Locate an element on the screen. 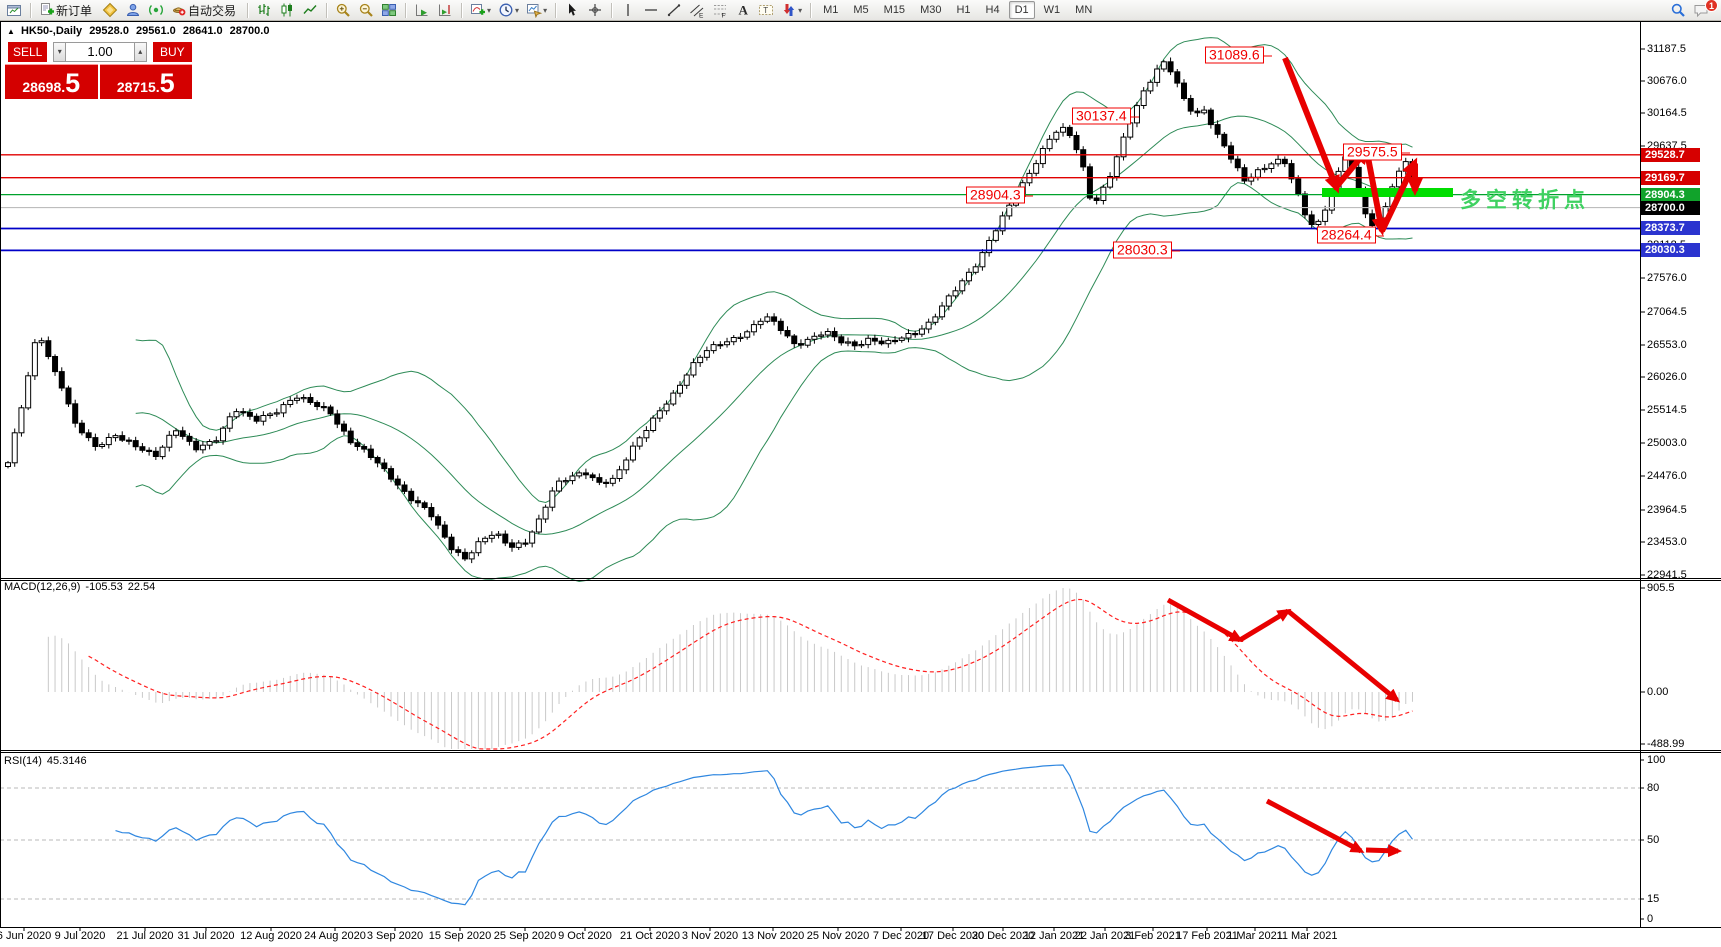 This screenshot has width=1721, height=947. chat-button: 1 is located at coordinates (1704, 10).